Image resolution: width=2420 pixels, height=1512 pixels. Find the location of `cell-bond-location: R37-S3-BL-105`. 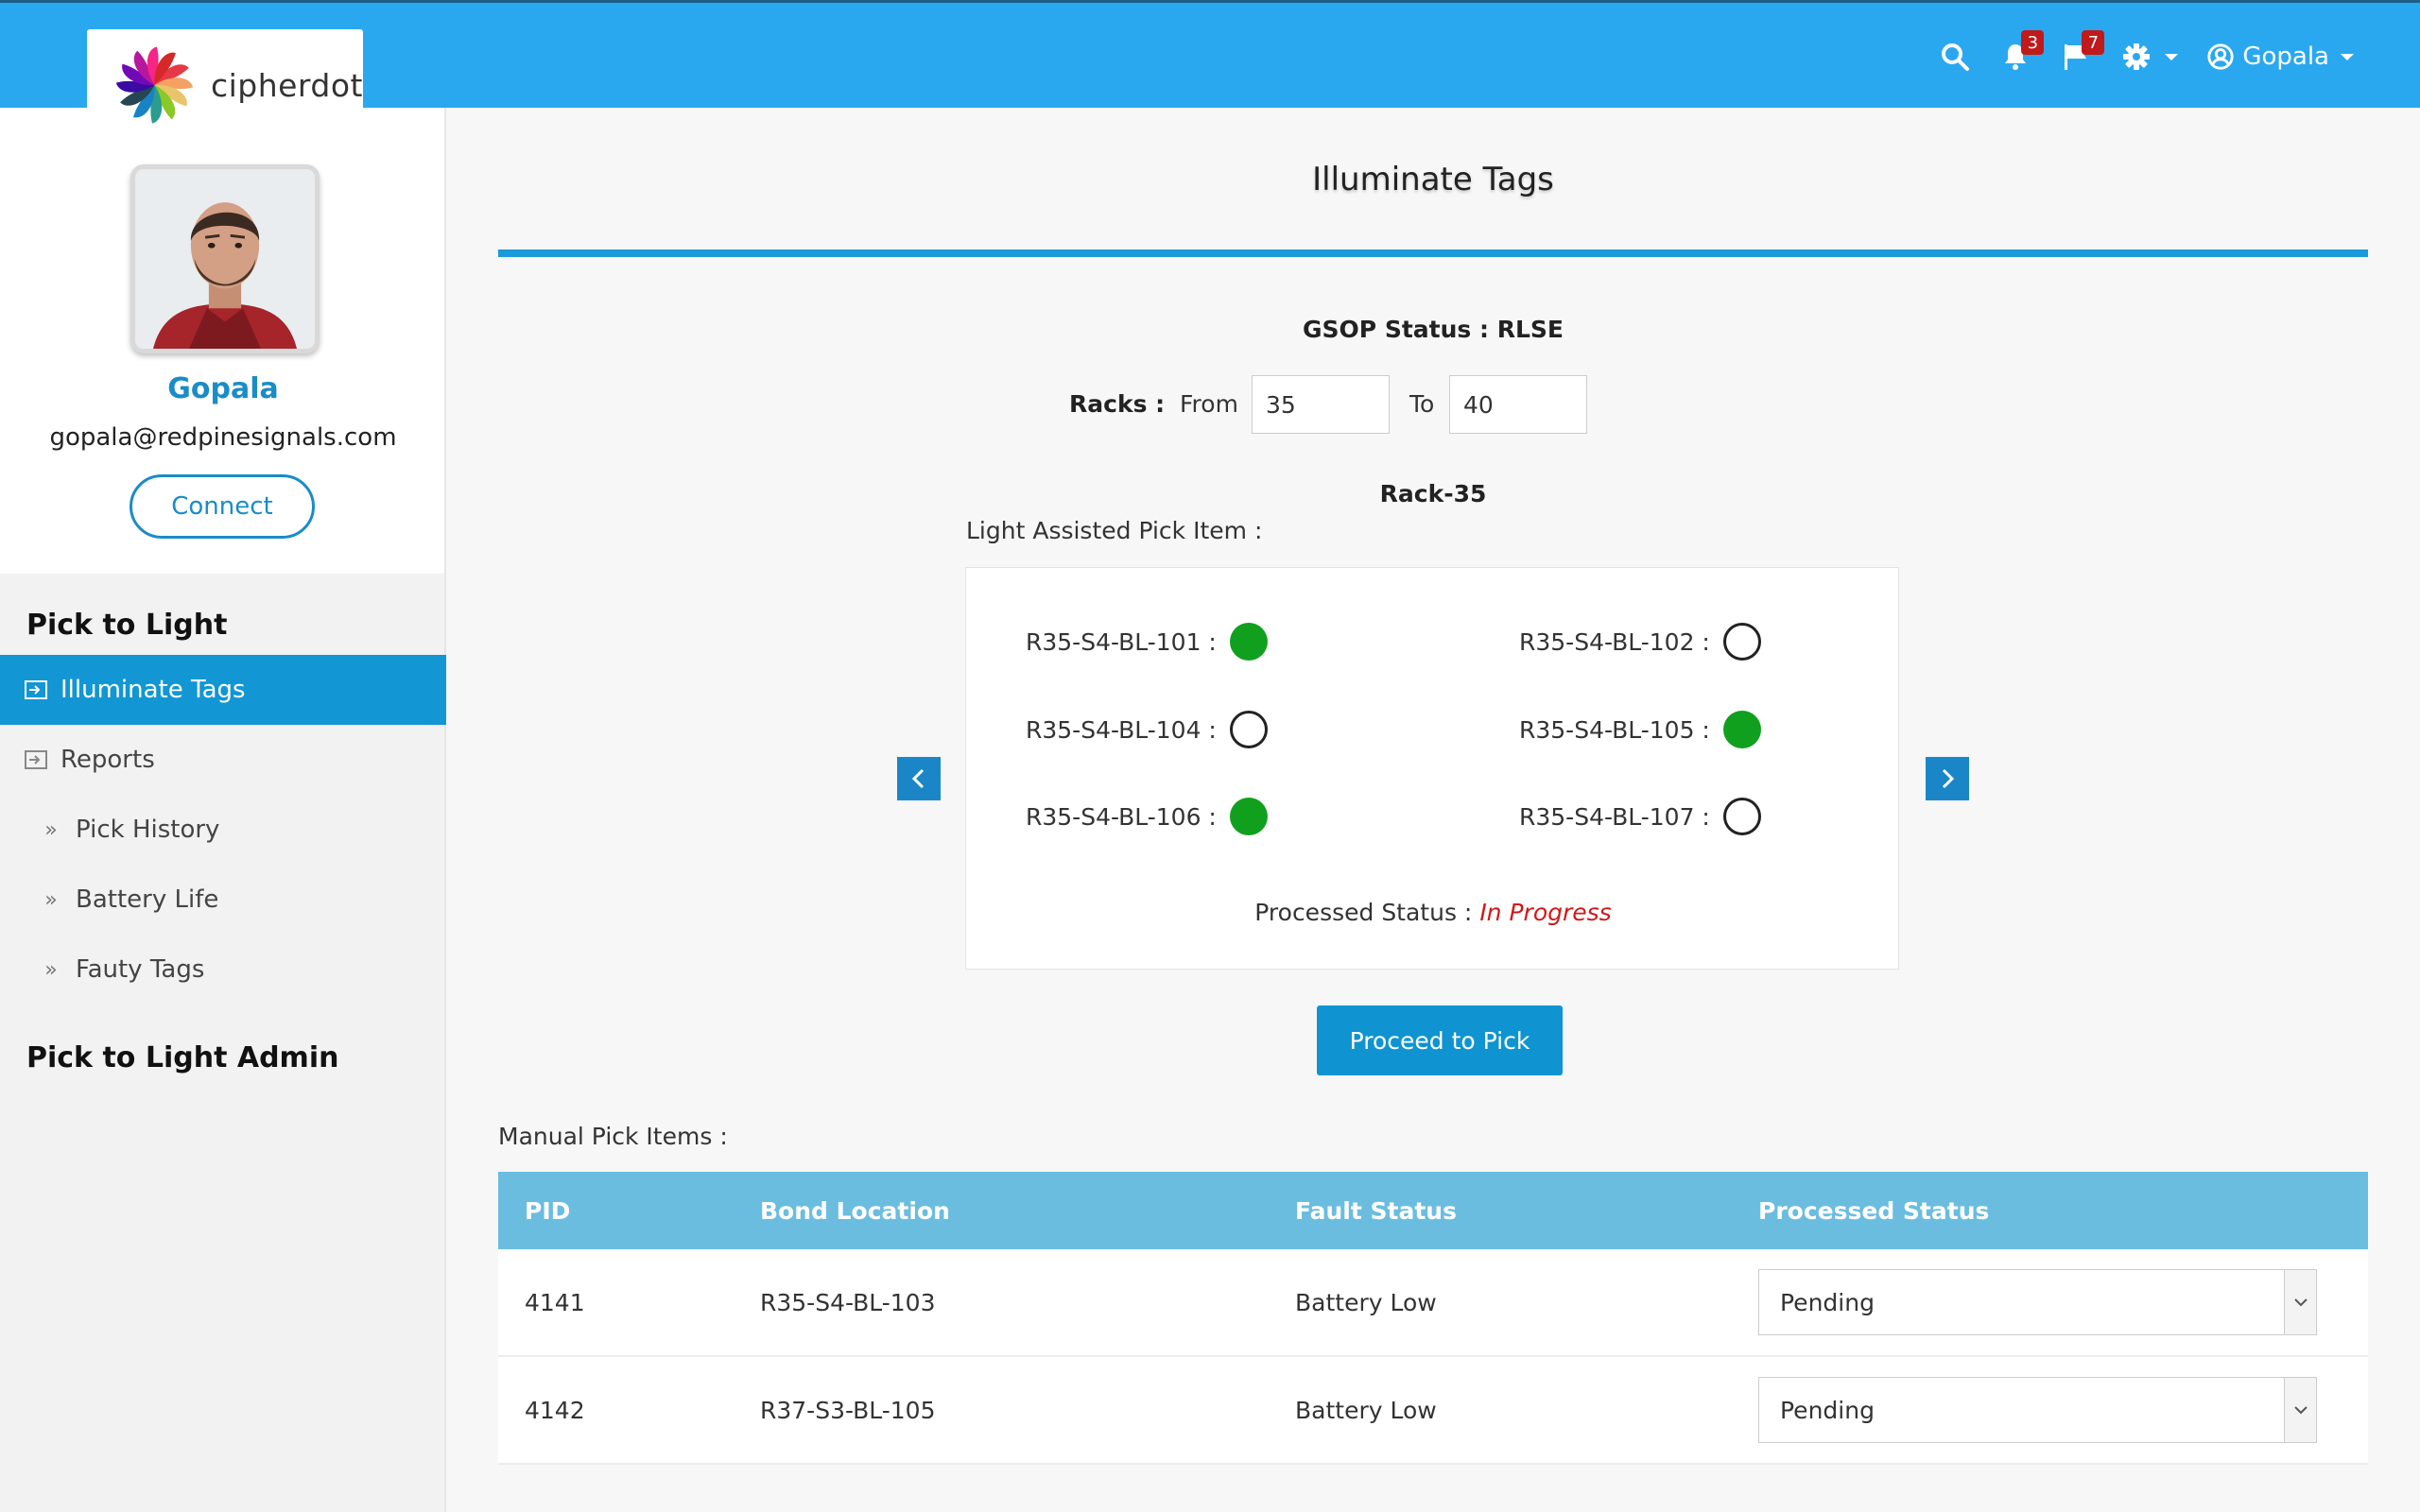

cell-bond-location: R37-S3-BL-105 is located at coordinates (848, 1410).